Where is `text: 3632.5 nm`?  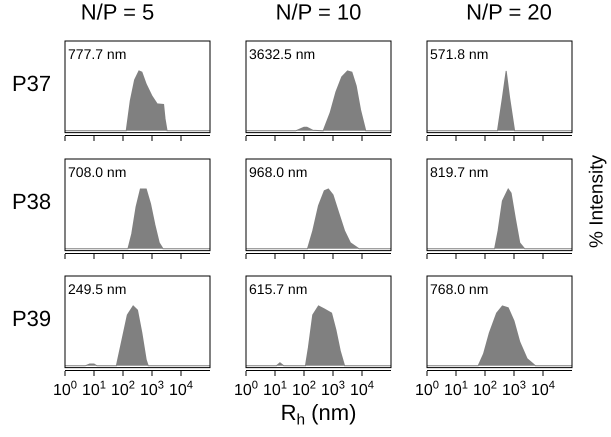 text: 3632.5 nm is located at coordinates (282, 54).